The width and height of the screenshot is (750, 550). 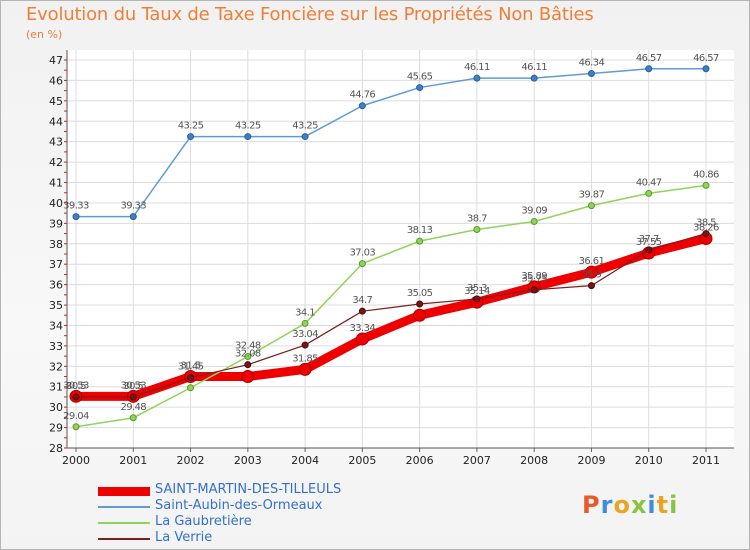 What do you see at coordinates (592, 275) in the screenshot?
I see `data-label: 35.9` at bounding box center [592, 275].